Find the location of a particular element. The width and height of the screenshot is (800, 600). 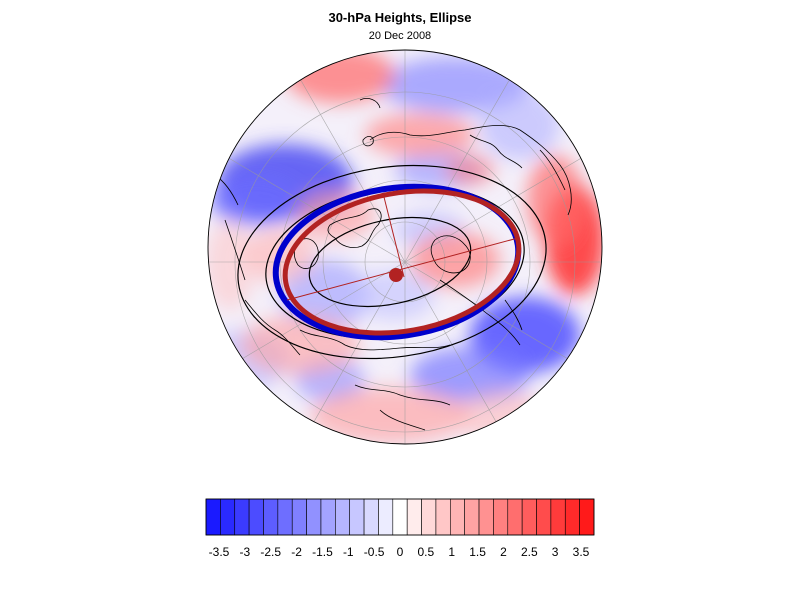

colorbar-tick-label: 1.5 is located at coordinates (477, 552).